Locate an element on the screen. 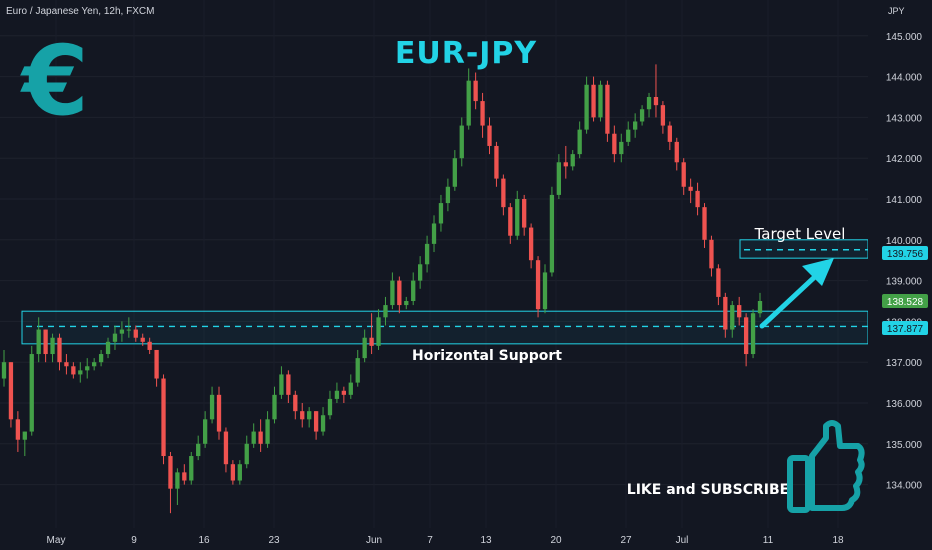 The height and width of the screenshot is (550, 932). support-price-text: 137.877 is located at coordinates (905, 329).